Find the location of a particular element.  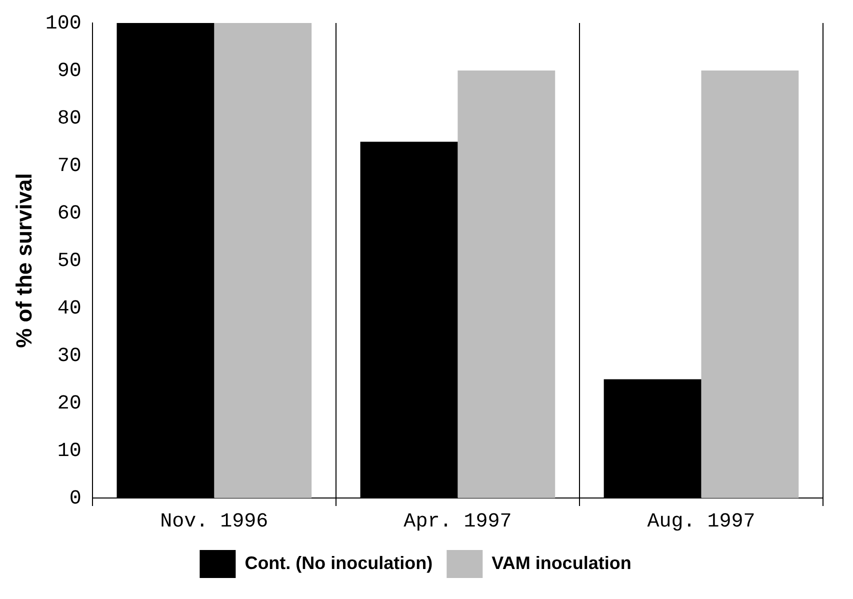

y-tick-label: 100 is located at coordinates (63, 24).